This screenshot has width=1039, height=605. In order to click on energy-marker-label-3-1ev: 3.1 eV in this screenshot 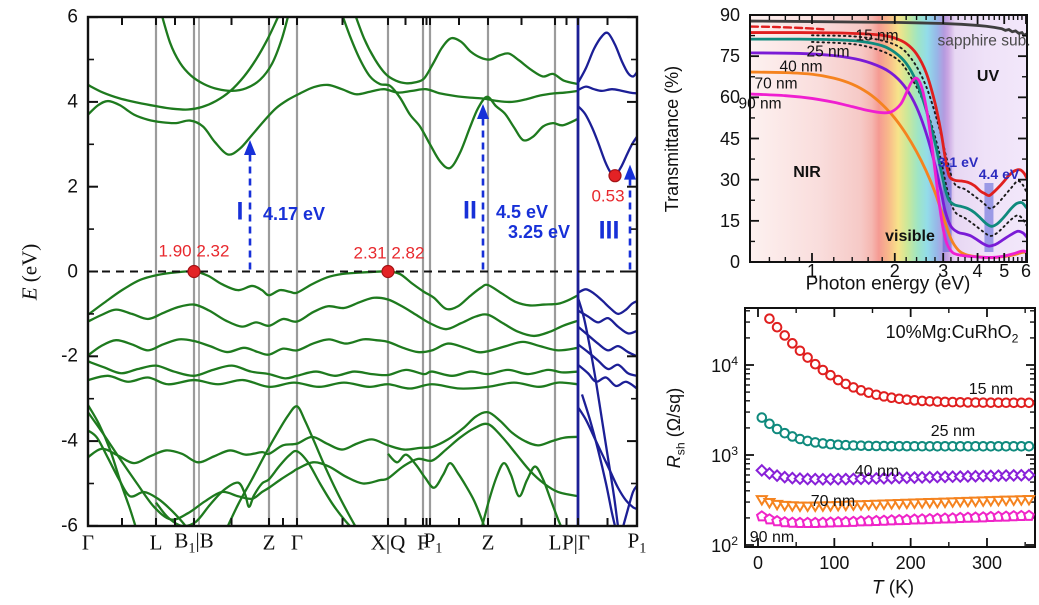, I will do `click(958, 162)`.